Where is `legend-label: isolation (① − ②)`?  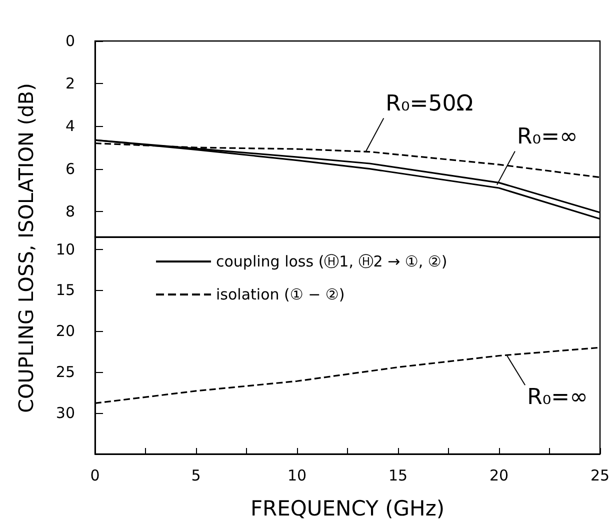
legend-label: isolation (① − ②) is located at coordinates (280, 295).